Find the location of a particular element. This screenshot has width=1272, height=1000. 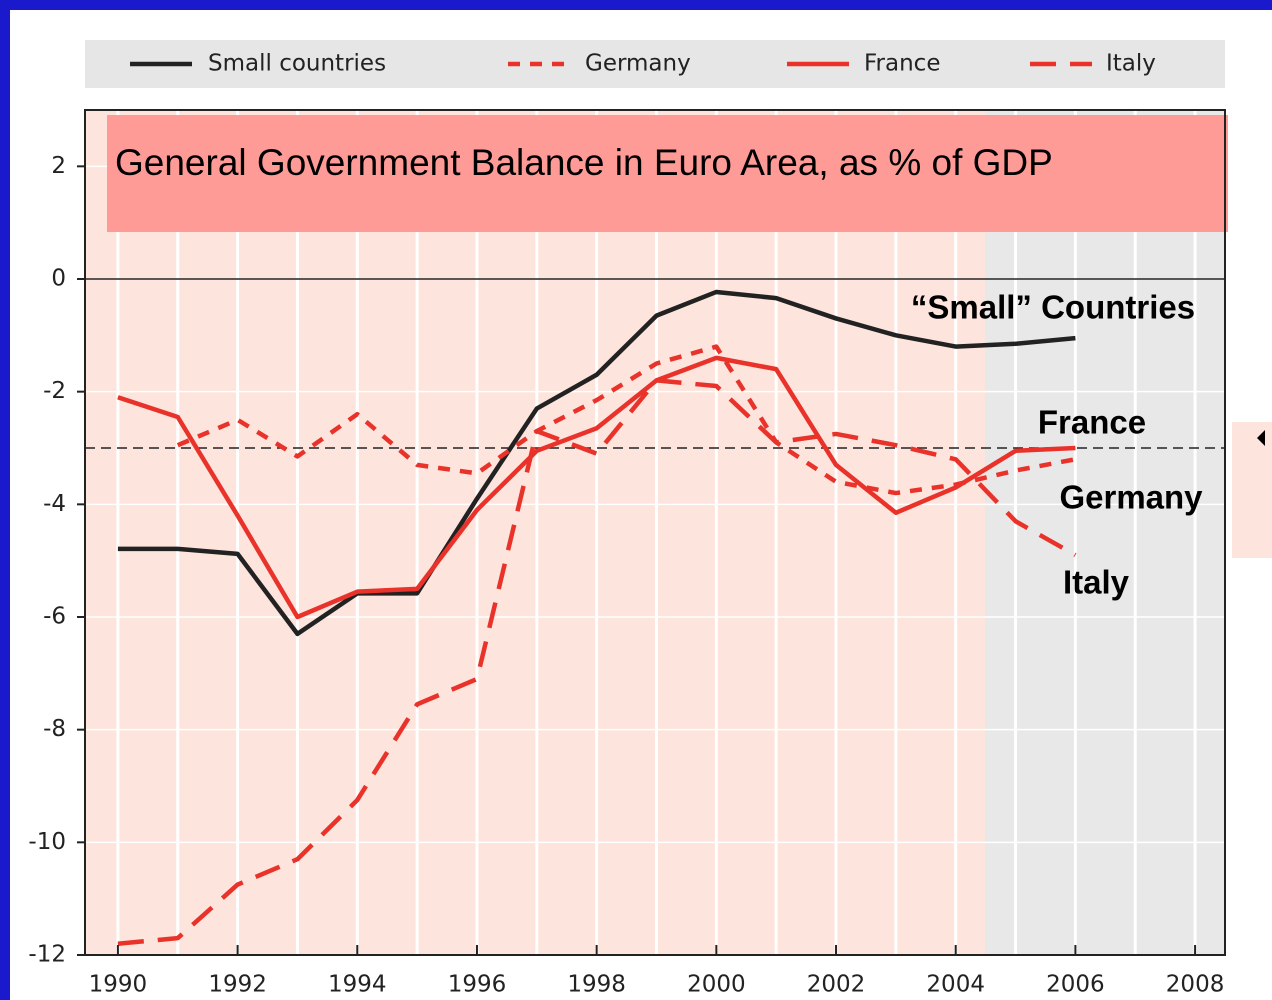

legend-label: Italy is located at coordinates (1131, 64).